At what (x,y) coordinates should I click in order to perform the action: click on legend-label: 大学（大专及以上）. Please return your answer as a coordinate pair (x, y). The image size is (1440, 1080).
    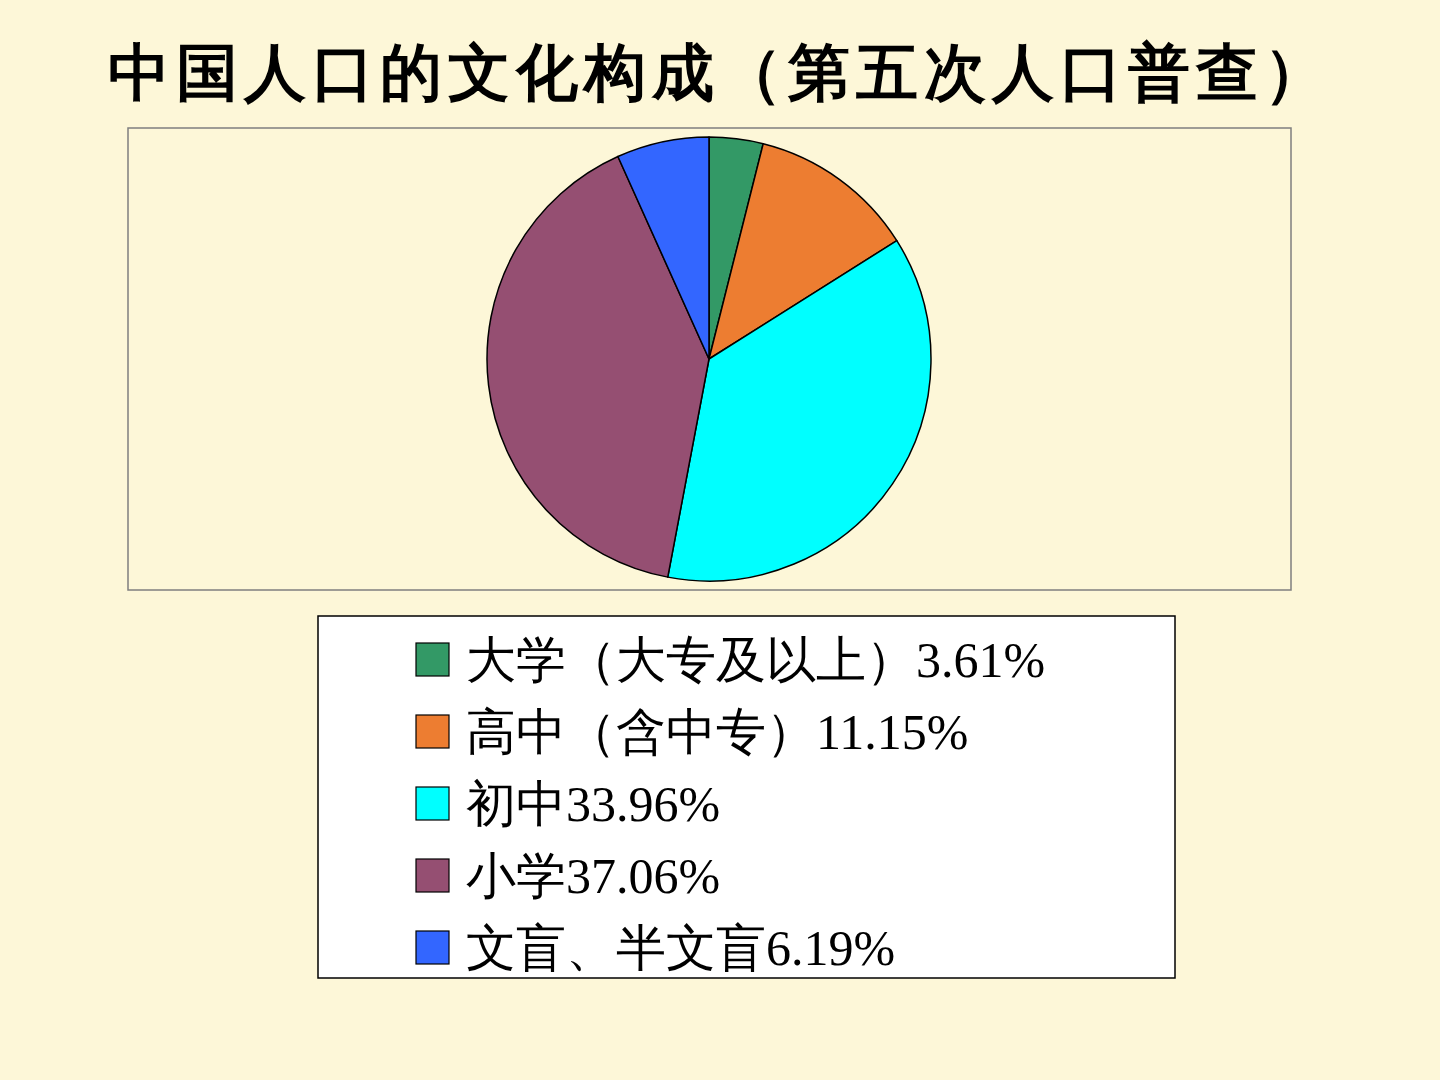
    Looking at the image, I should click on (691, 660).